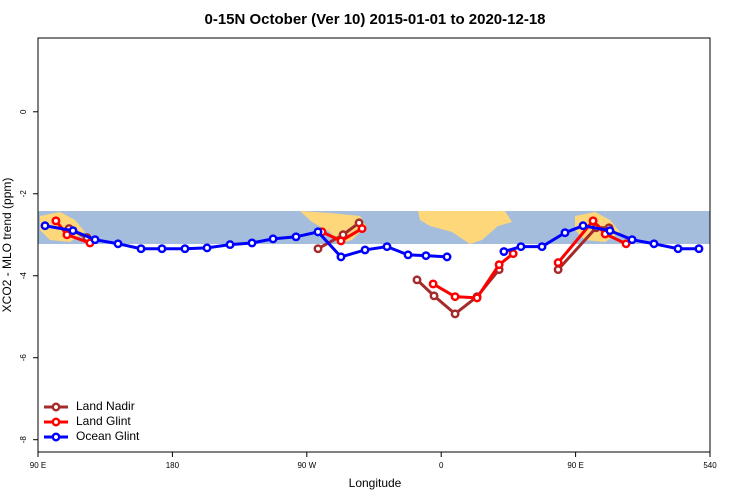 This screenshot has width=750, height=500. What do you see at coordinates (23, 440) in the screenshot?
I see `y-tick-label: -8` at bounding box center [23, 440].